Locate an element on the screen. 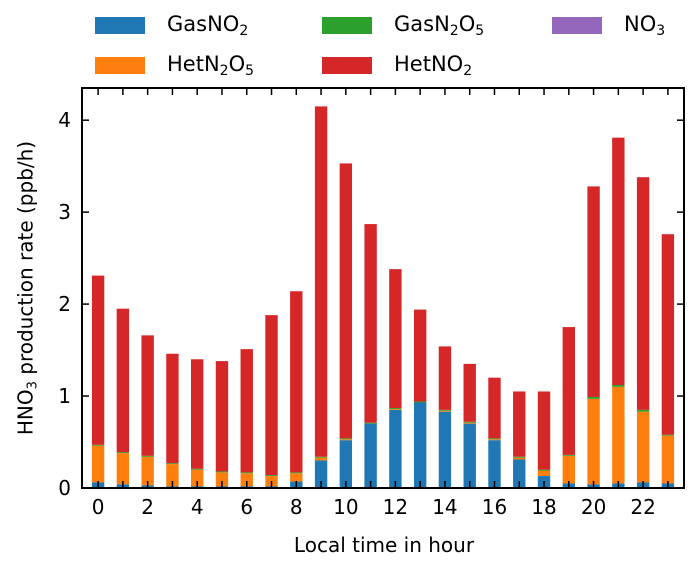  legend-swatch-hetno2 is located at coordinates (347, 65).